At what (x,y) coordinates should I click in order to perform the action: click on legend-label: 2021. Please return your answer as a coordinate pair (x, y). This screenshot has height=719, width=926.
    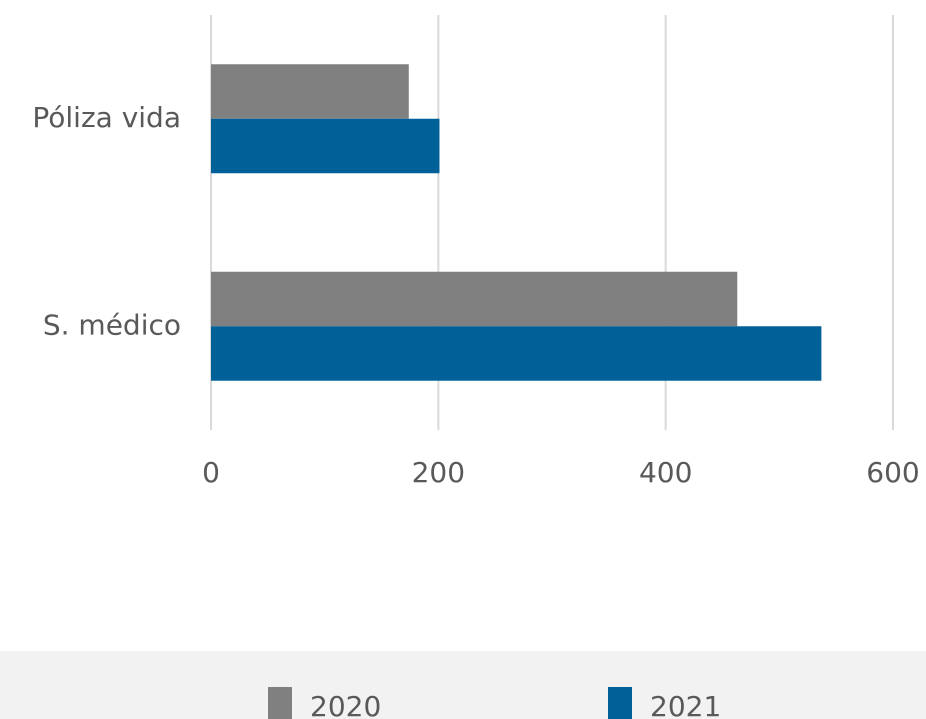
    Looking at the image, I should click on (685, 704).